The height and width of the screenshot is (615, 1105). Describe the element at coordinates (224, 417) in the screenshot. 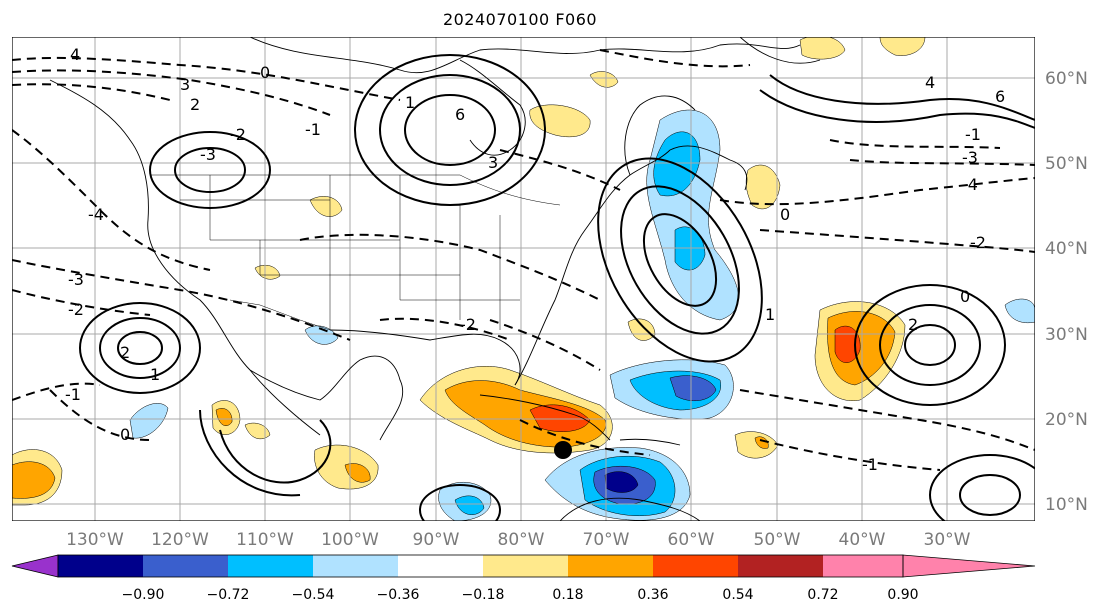

I see `positive-anomaly-east-pacific-core` at that location.